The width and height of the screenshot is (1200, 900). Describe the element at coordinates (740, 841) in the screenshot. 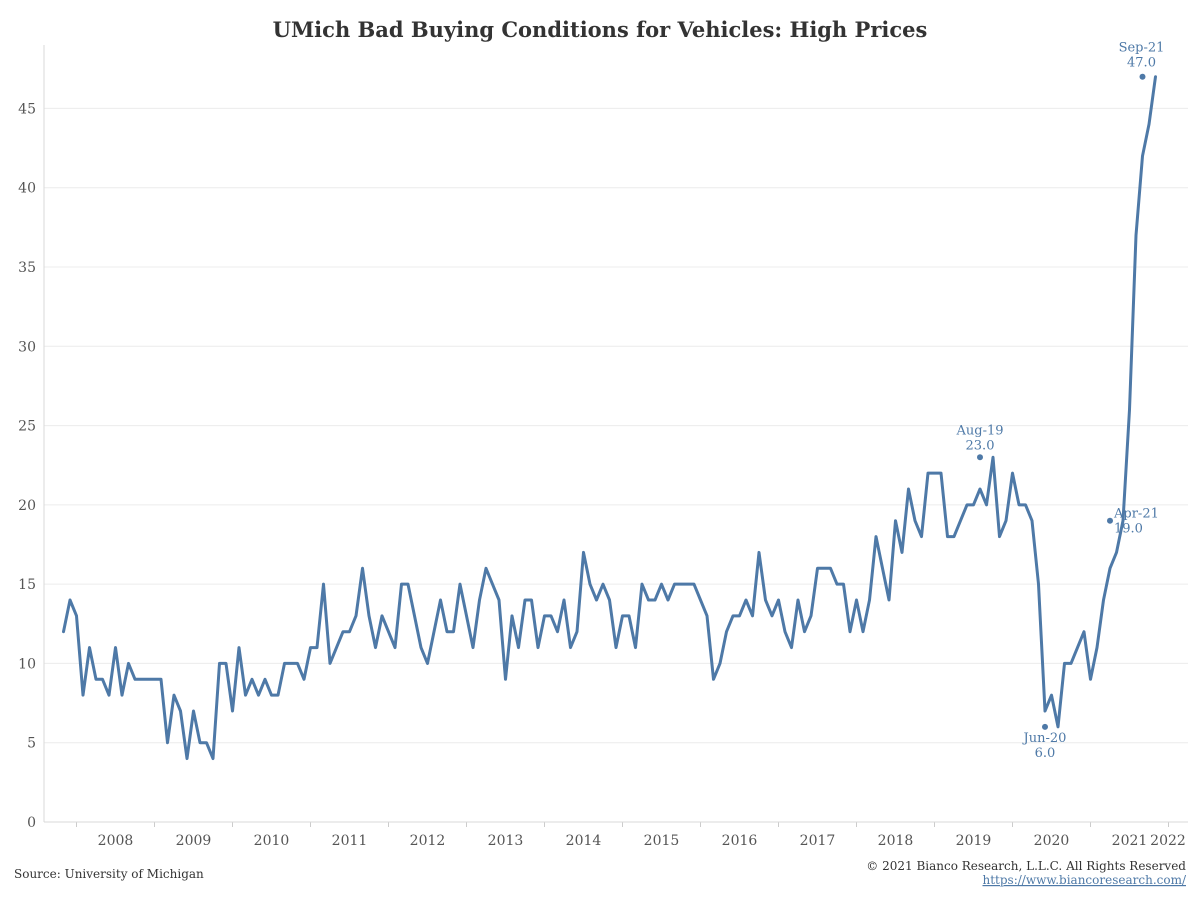

I see `x-tick-label: 2016` at that location.